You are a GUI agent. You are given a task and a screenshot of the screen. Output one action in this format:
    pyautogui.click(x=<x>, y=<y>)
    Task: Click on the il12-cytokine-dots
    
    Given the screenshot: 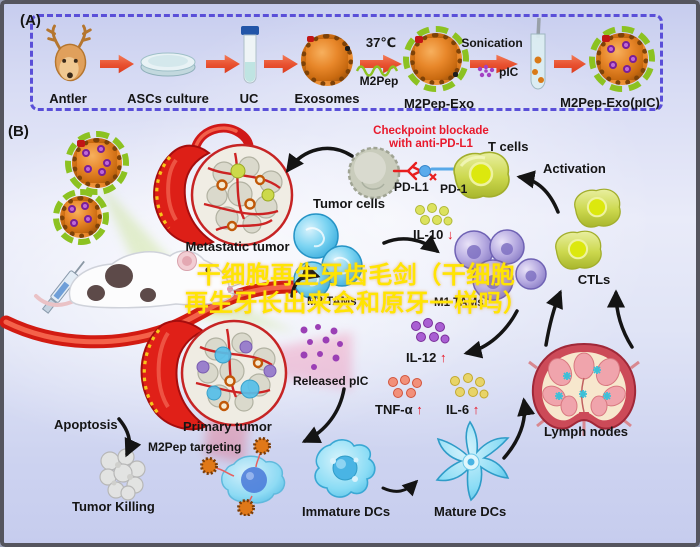 What is the action you would take?
    pyautogui.click(x=430, y=331)
    